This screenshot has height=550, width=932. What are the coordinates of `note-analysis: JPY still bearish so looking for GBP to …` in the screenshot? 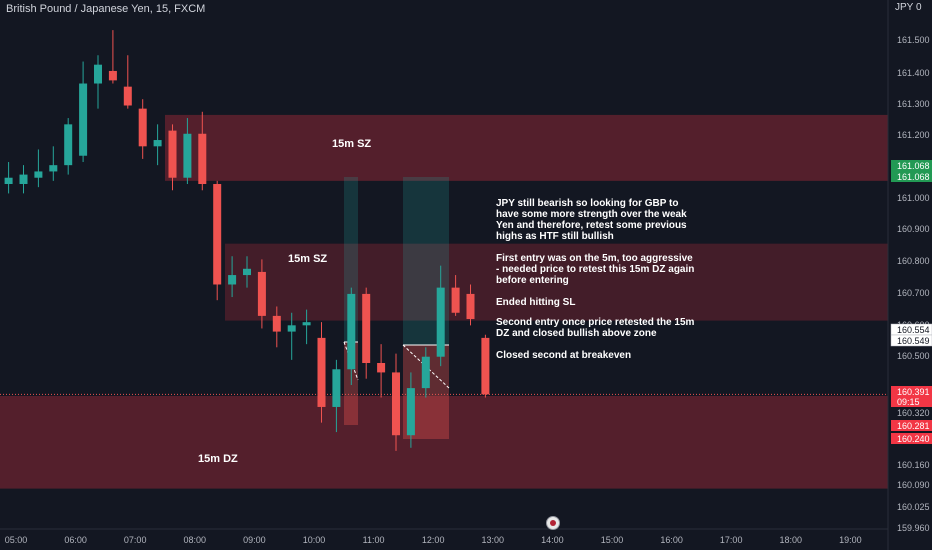 It's located at (591, 220).